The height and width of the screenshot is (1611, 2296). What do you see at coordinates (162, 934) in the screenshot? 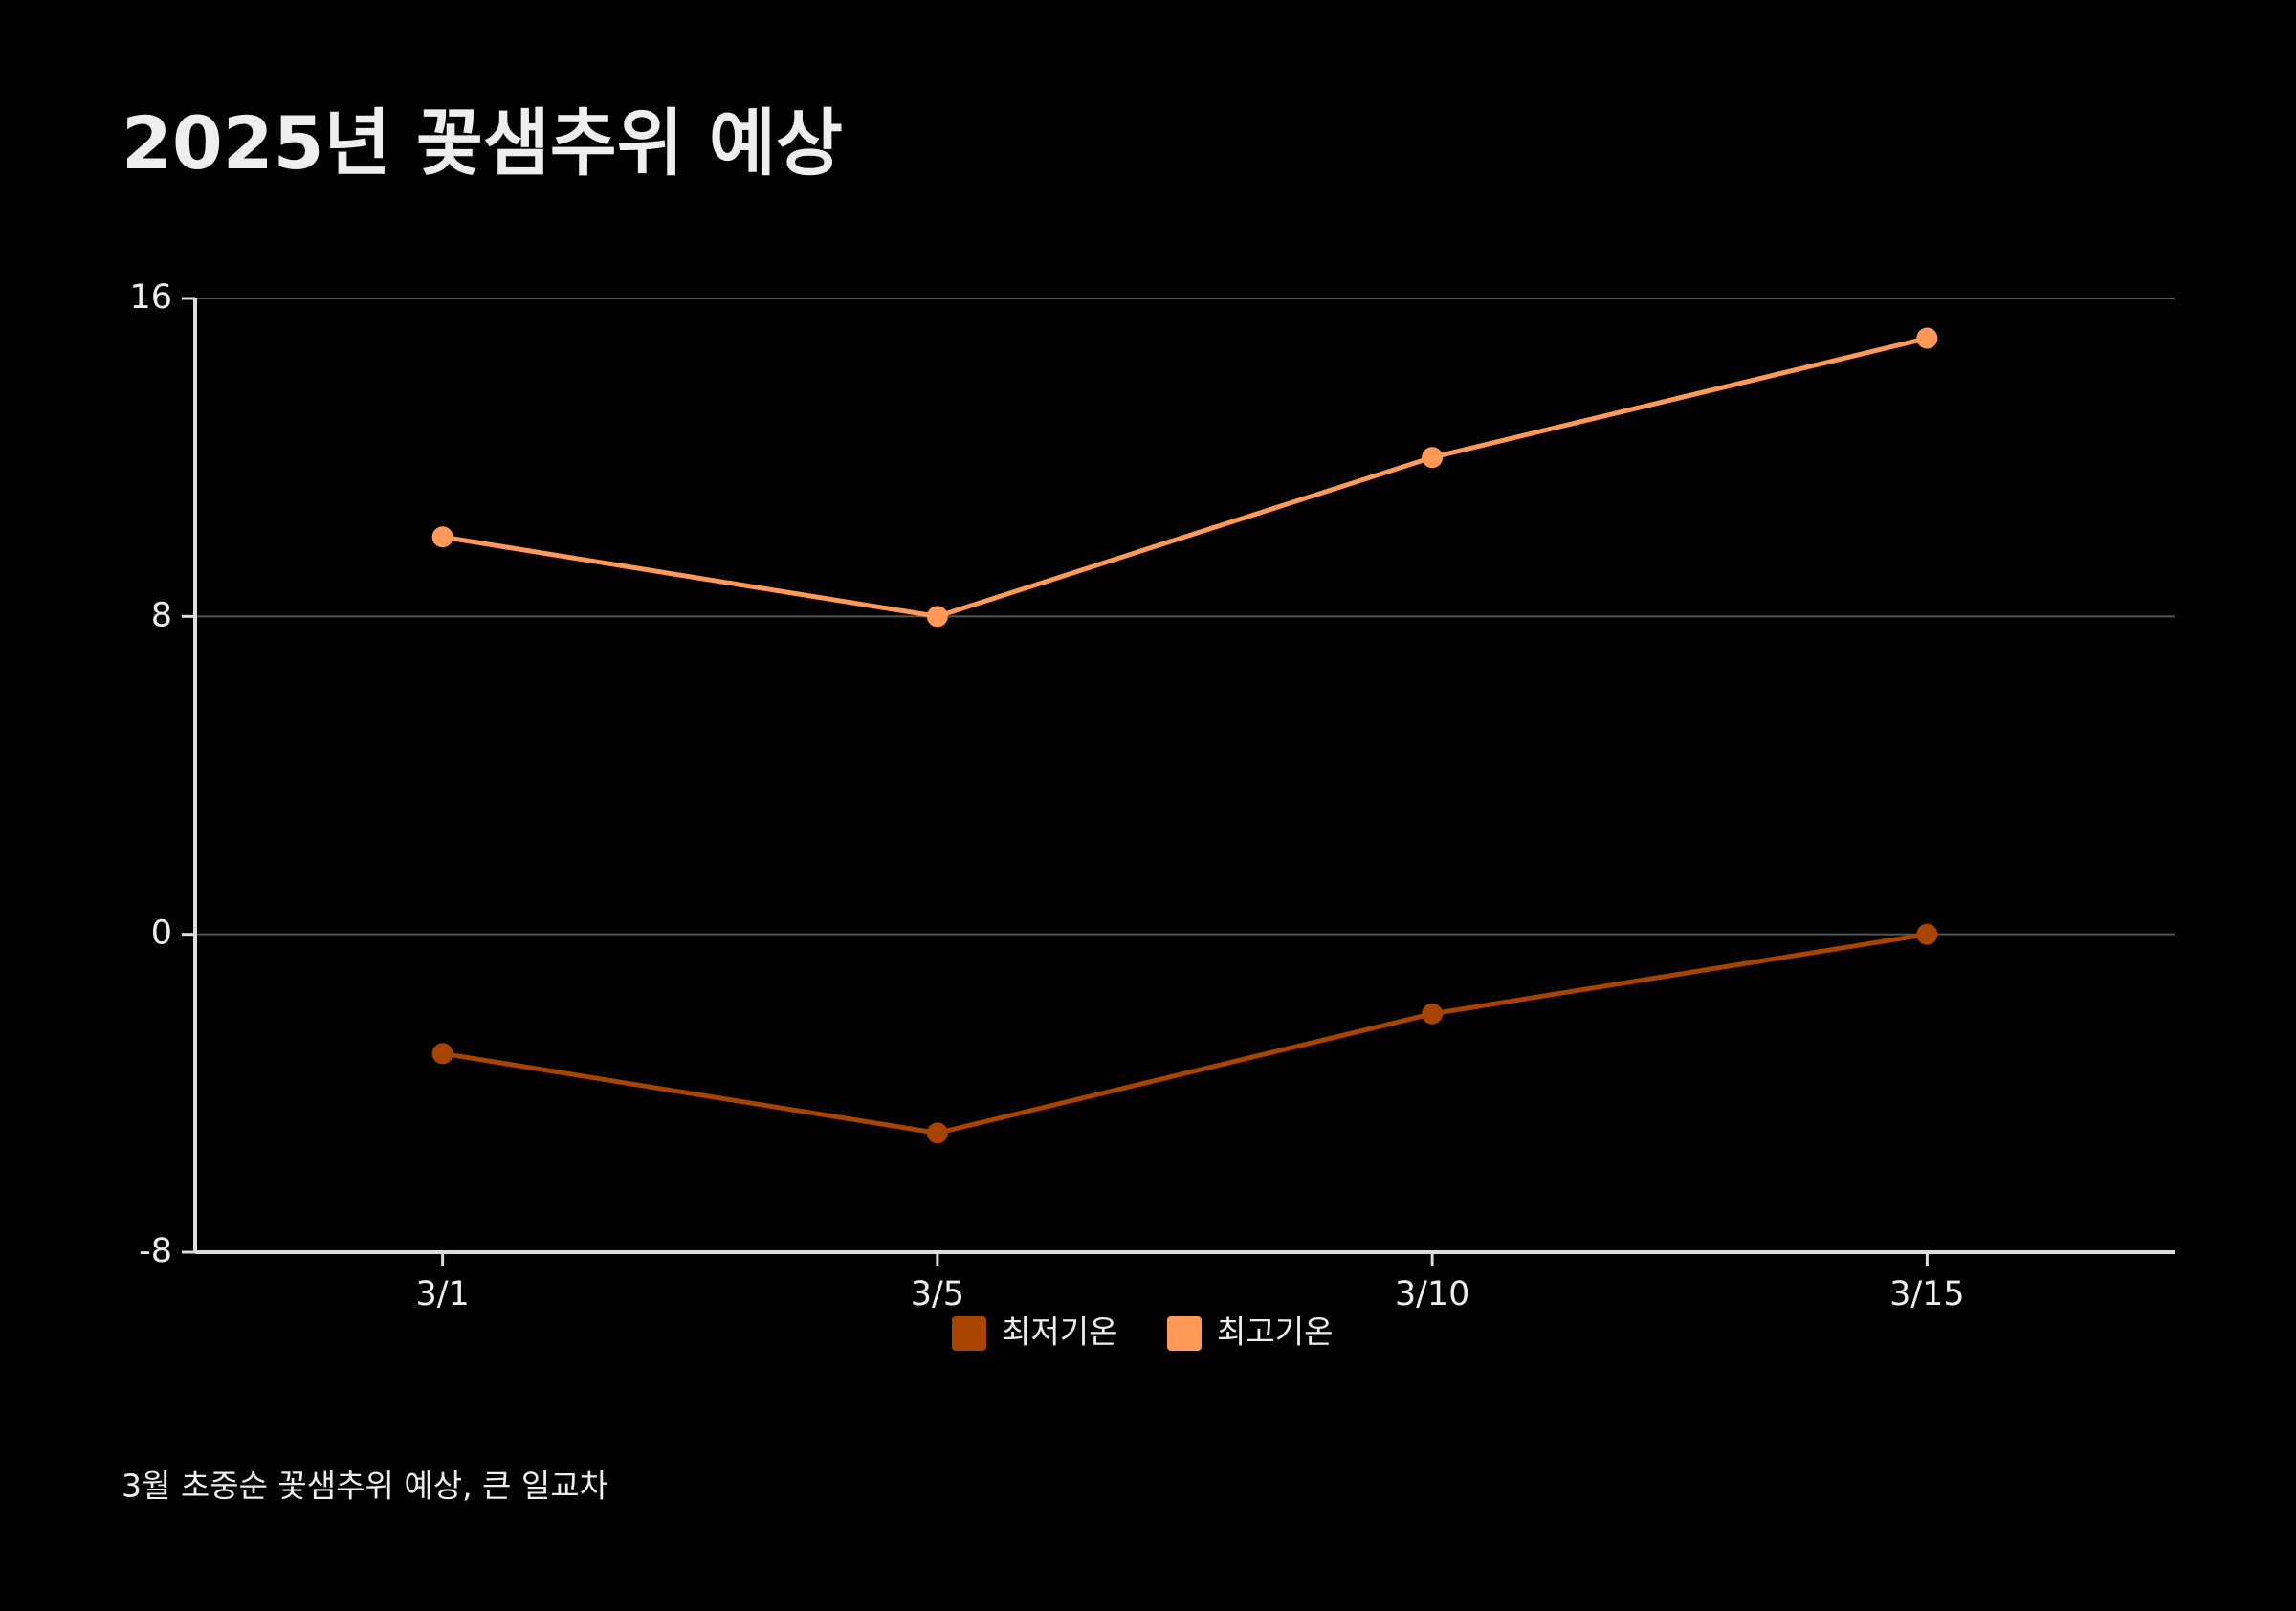
I see `y-tick-label: 0` at bounding box center [162, 934].